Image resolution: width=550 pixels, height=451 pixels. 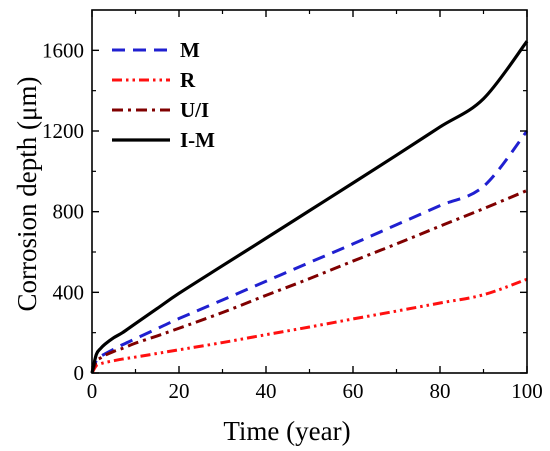 What do you see at coordinates (63, 50) in the screenshot?
I see `y-tick-label: 1600` at bounding box center [63, 50].